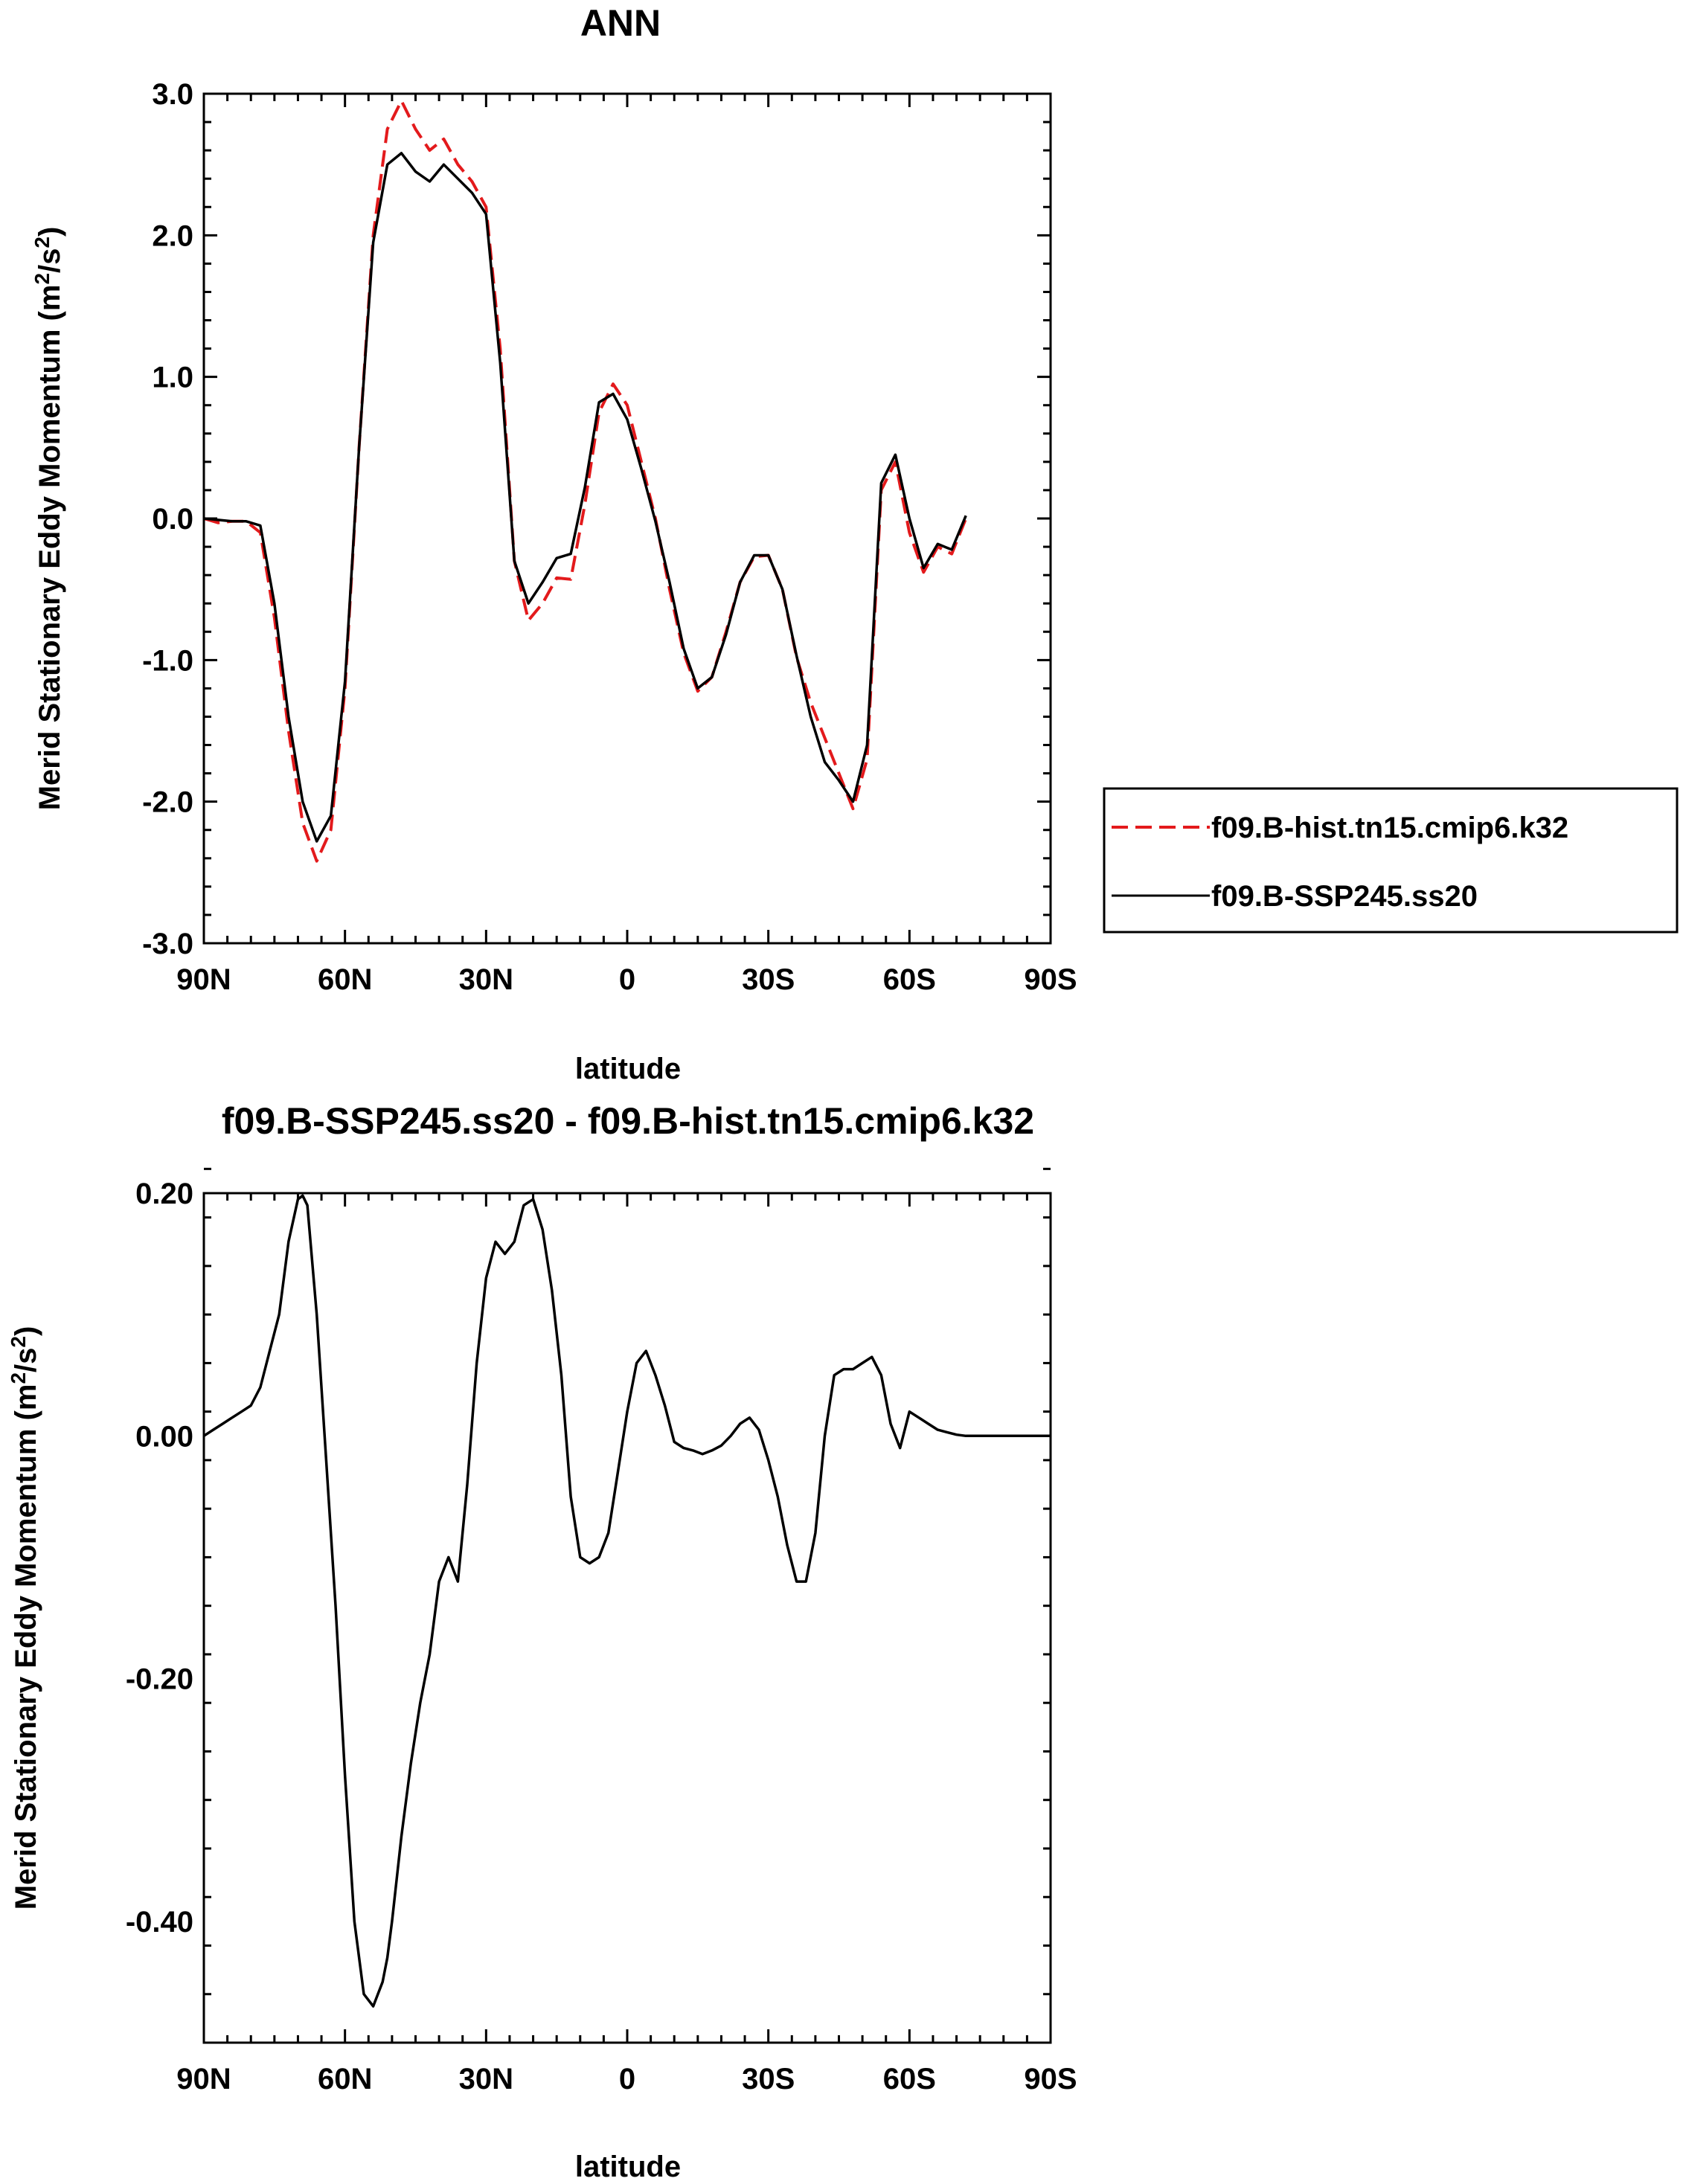  What do you see at coordinates (628, 2167) in the screenshot?
I see `panel2-x-axis-label: latitude` at bounding box center [628, 2167].